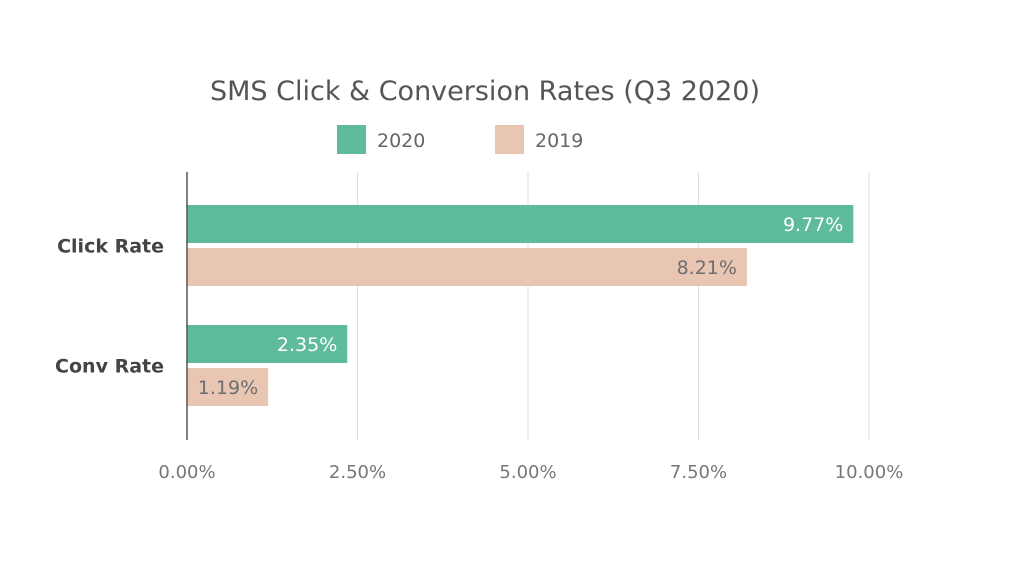 The height and width of the screenshot is (565, 1024). Describe the element at coordinates (401, 141) in the screenshot. I see `legend-label: 2020` at that location.